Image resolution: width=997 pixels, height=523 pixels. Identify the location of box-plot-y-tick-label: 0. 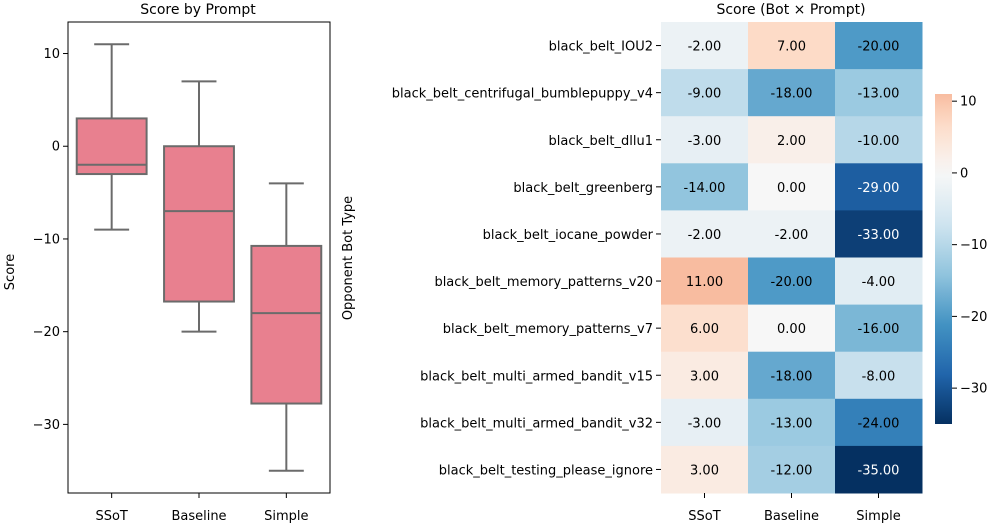
(56, 147).